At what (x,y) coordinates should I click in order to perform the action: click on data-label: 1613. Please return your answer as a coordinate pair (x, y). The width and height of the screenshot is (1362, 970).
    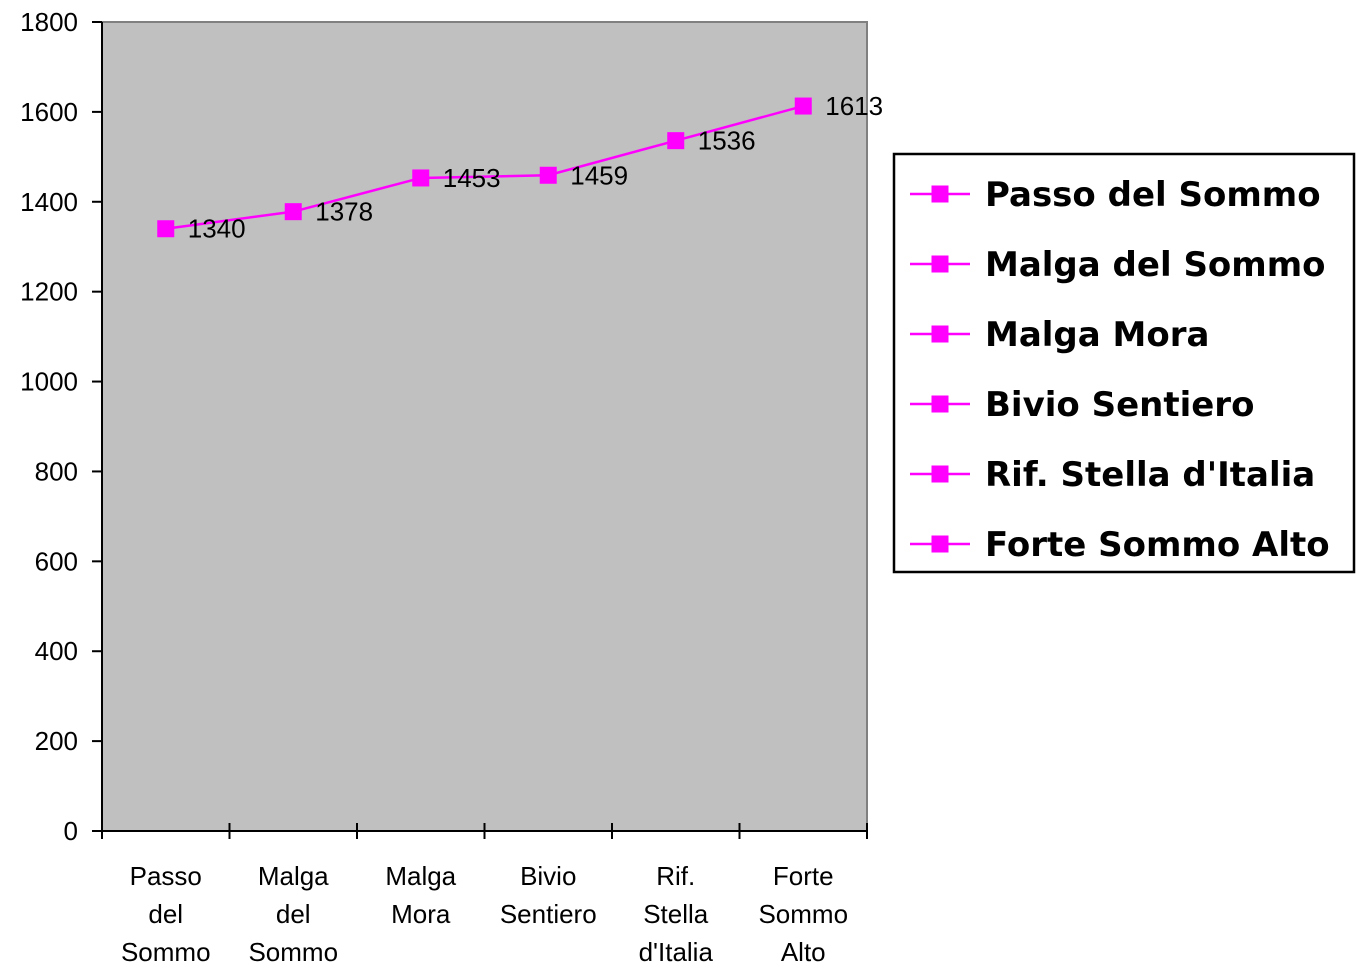
    Looking at the image, I should click on (854, 106).